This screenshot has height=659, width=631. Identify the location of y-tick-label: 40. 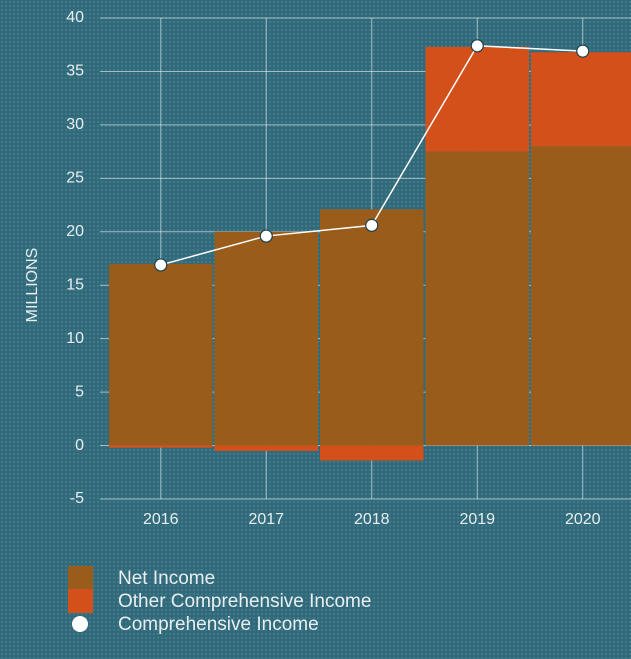
(75, 17).